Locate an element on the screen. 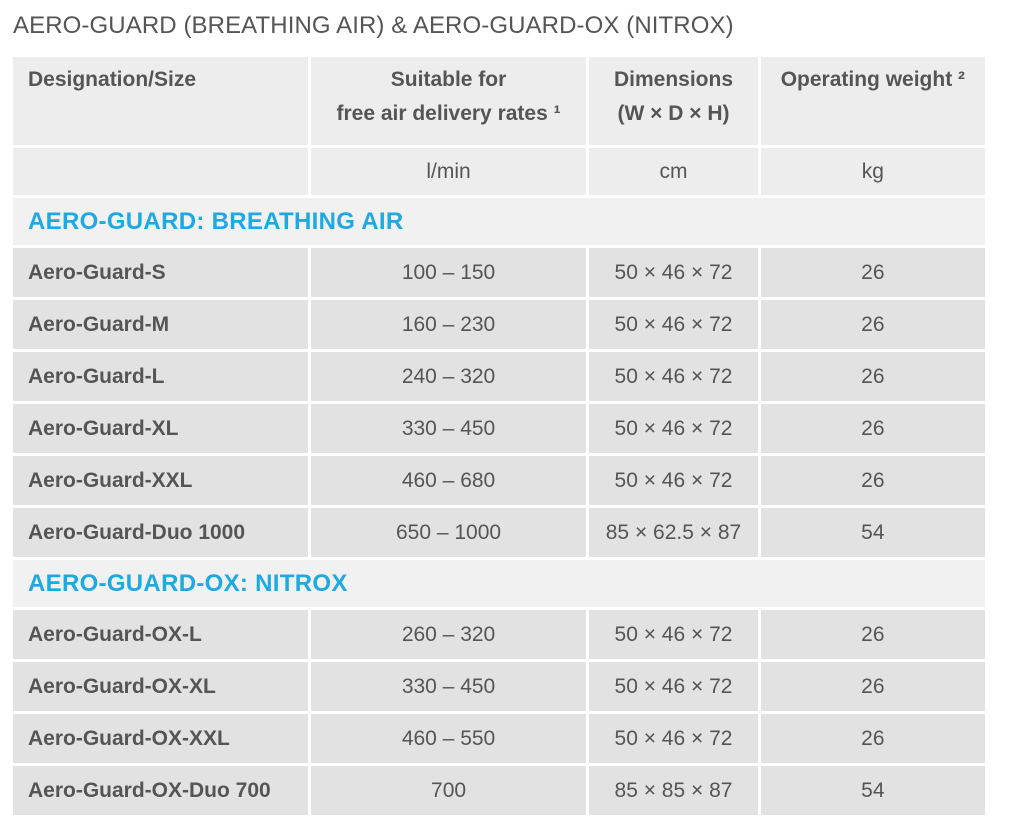 The height and width of the screenshot is (823, 1009). dimensions: 85 × 85 × 87 is located at coordinates (673, 790).